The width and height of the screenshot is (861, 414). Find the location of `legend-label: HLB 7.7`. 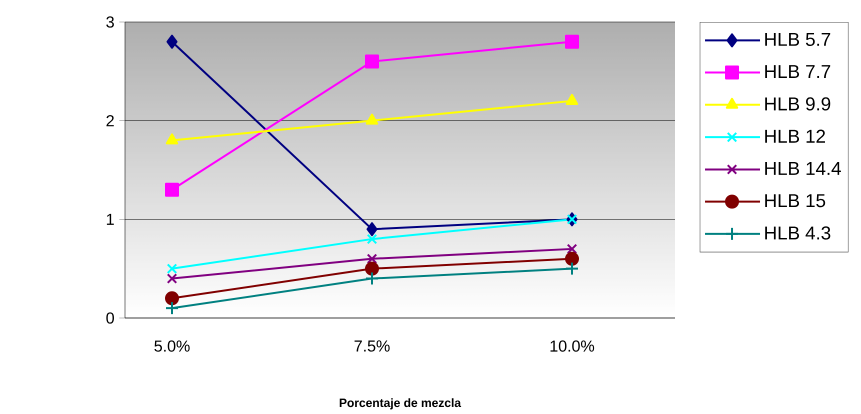

legend-label: HLB 7.7 is located at coordinates (797, 71).